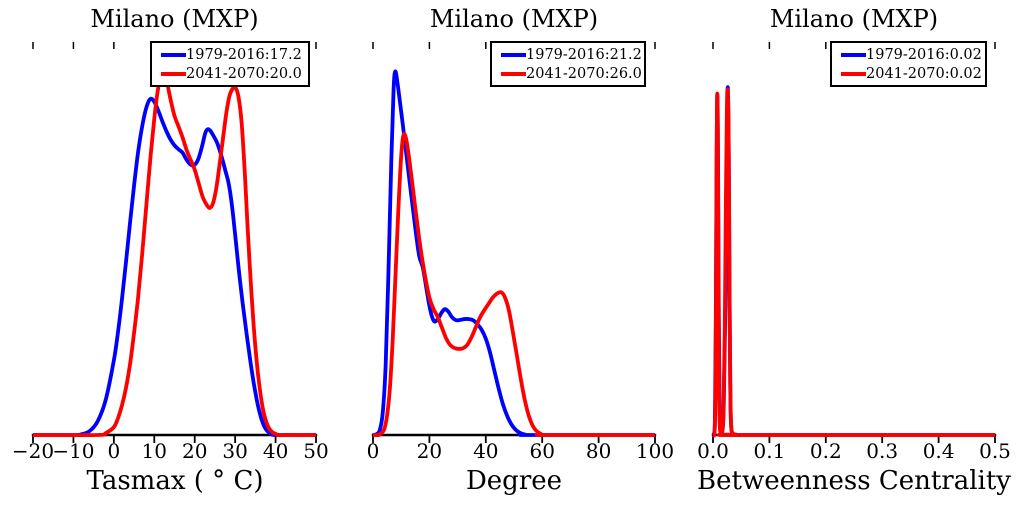  I want to click on x-tick-label: 0.3, so click(882, 451).